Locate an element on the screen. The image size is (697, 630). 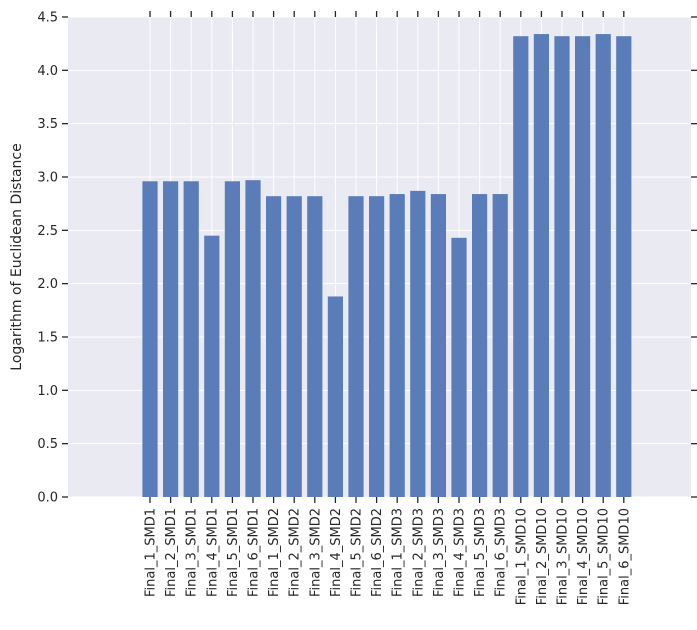
x-tick-label: Final_3_SMD1 is located at coordinates (192, 552).